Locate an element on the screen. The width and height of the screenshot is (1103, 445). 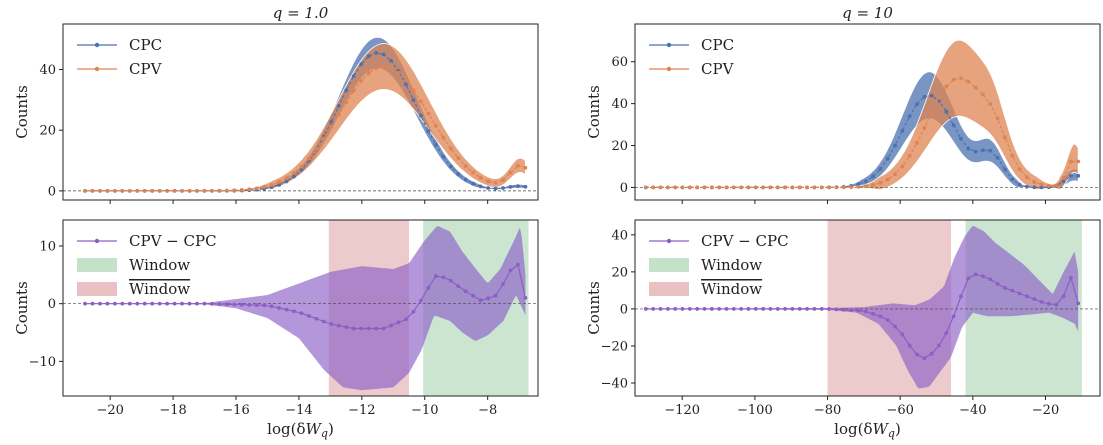
plot-area is located at coordinates (867, 115).